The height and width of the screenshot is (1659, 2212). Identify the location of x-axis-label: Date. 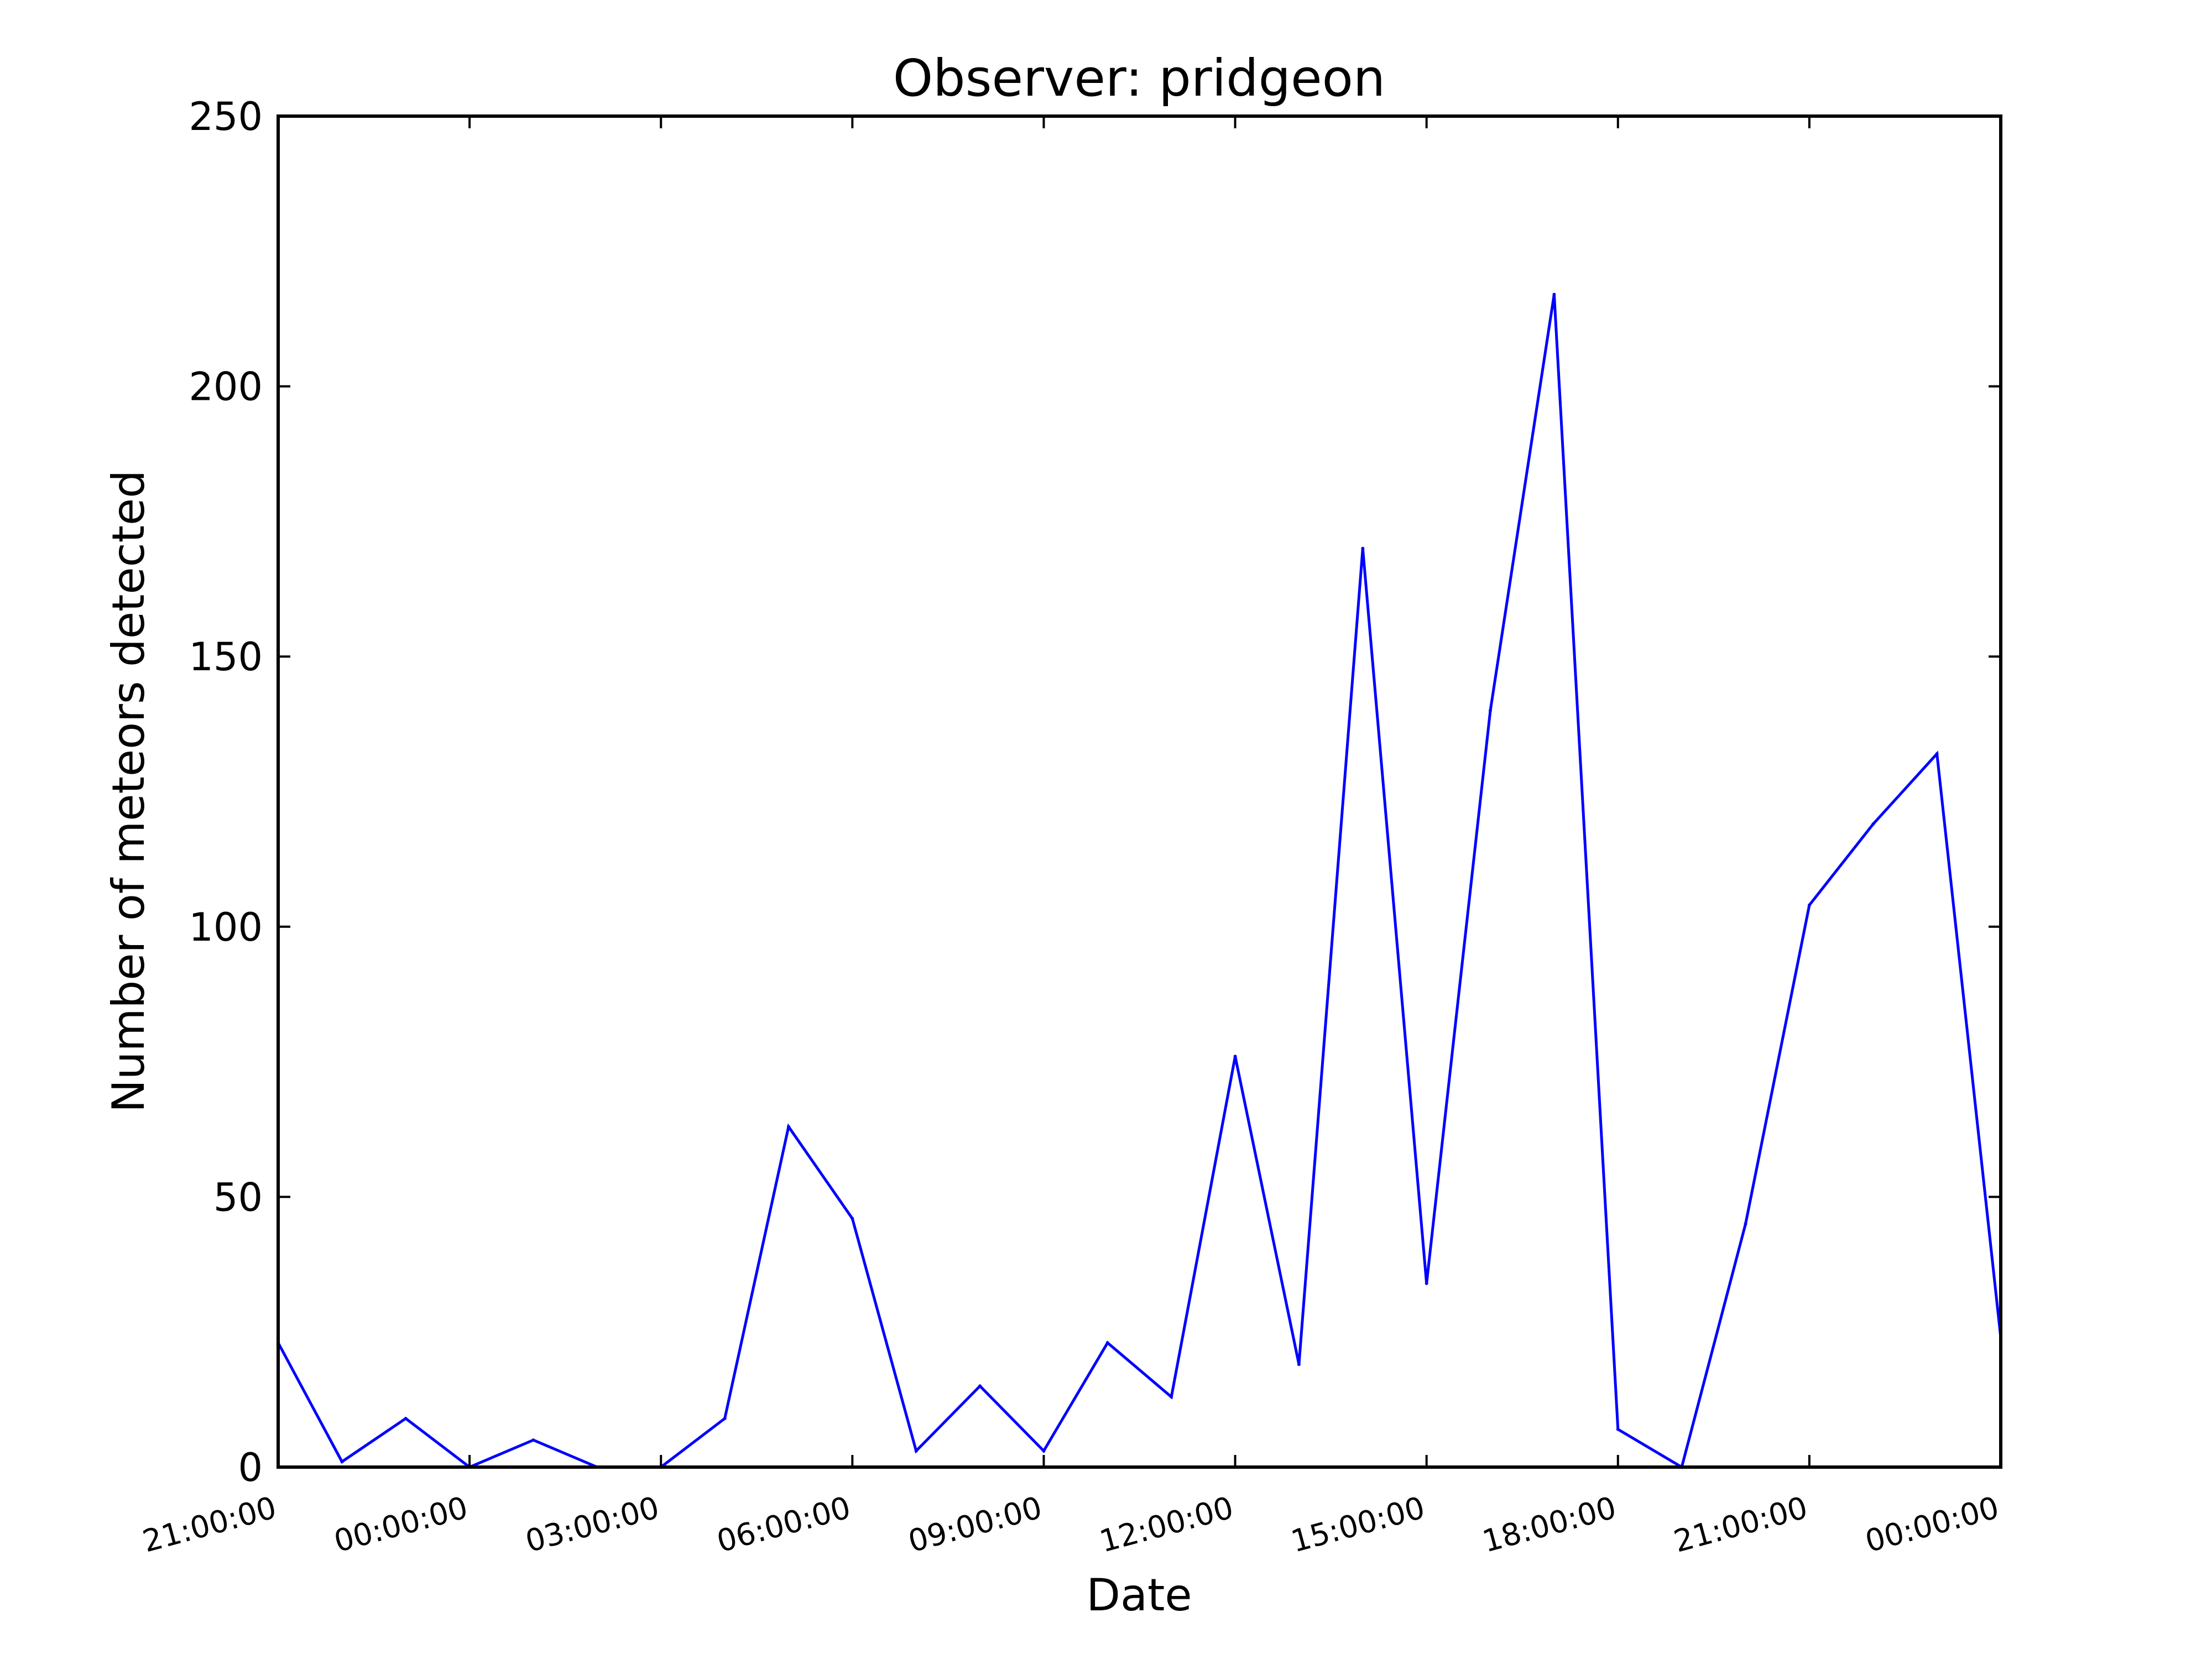
(1139, 1595).